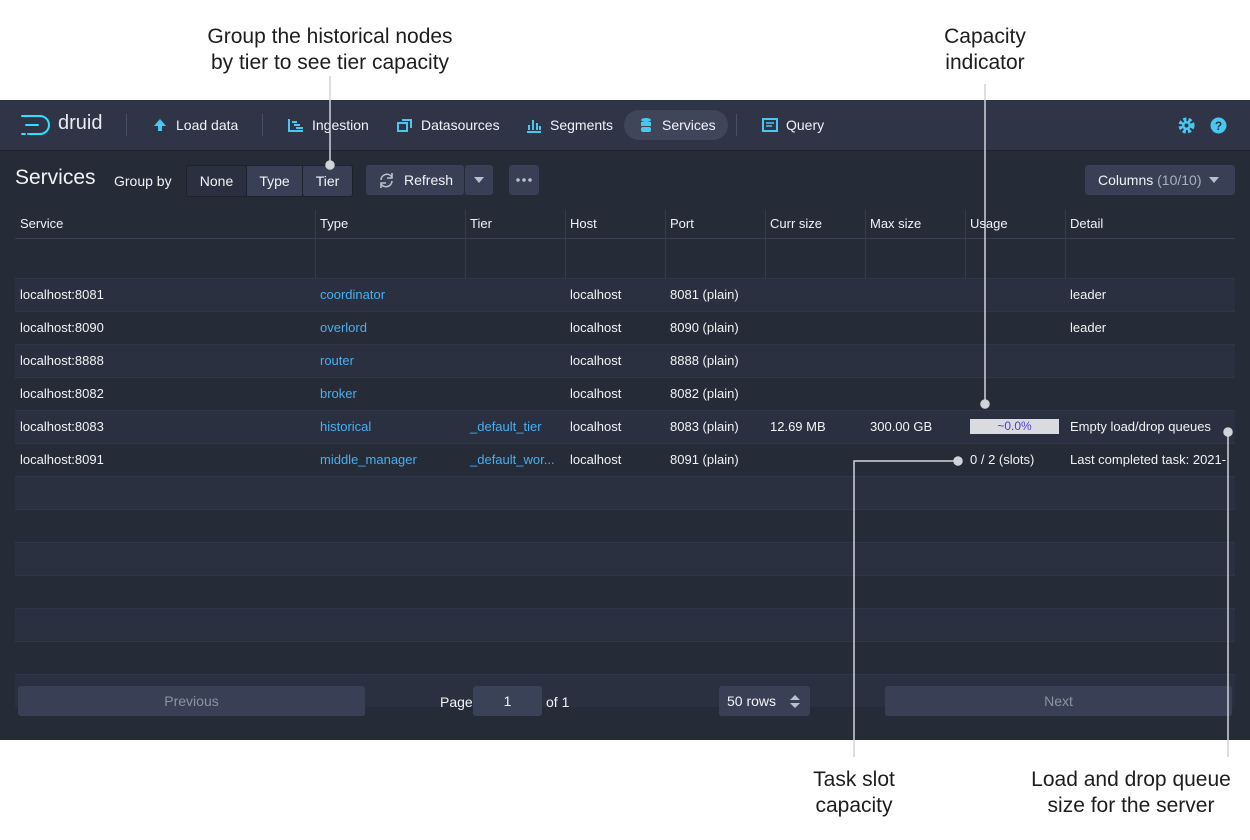  What do you see at coordinates (796, 223) in the screenshot?
I see `column-header: Curr size` at bounding box center [796, 223].